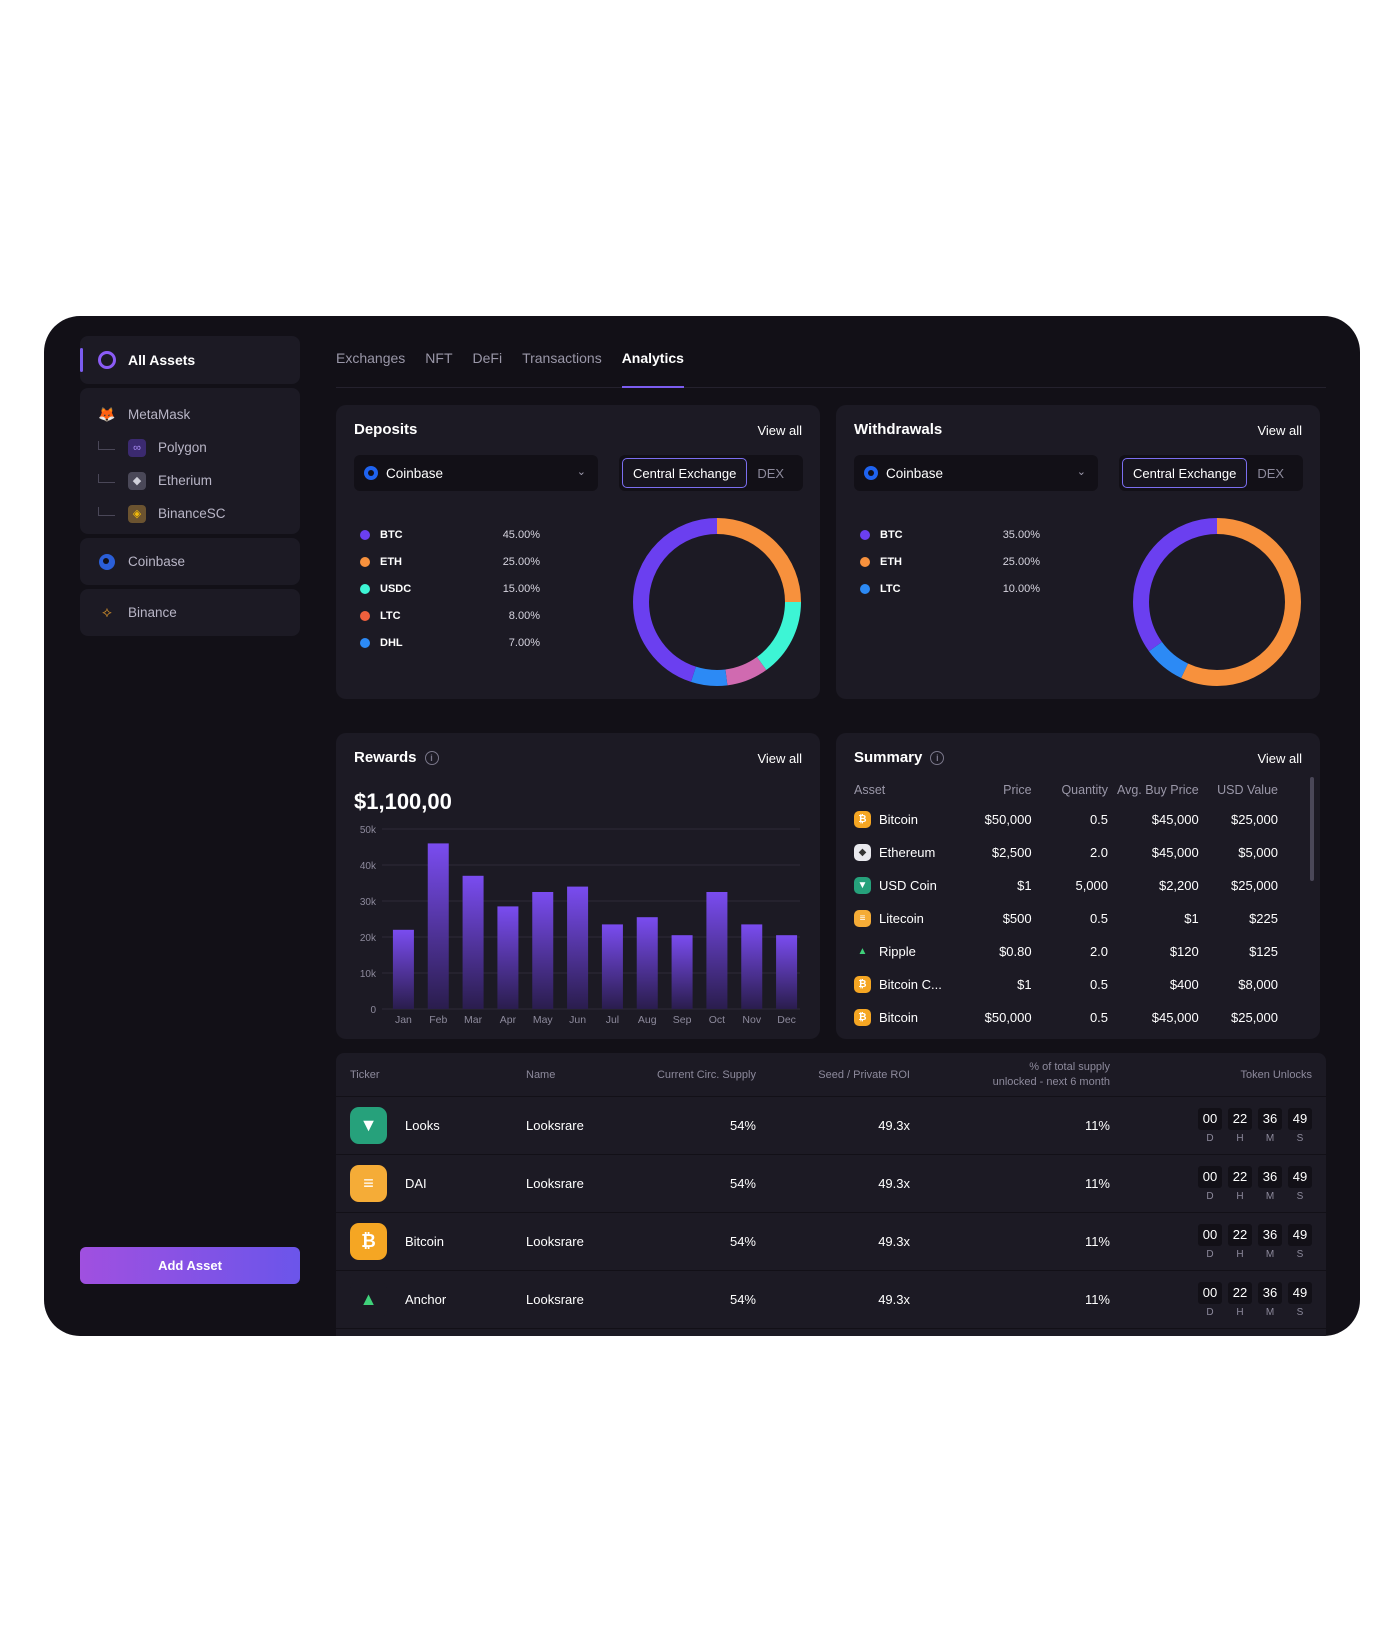 The width and height of the screenshot is (1400, 1652). What do you see at coordinates (1066, 852) in the screenshot?
I see `table-row: ◆ Ethereum $2,500 2.0 $45,000 $5,000` at bounding box center [1066, 852].